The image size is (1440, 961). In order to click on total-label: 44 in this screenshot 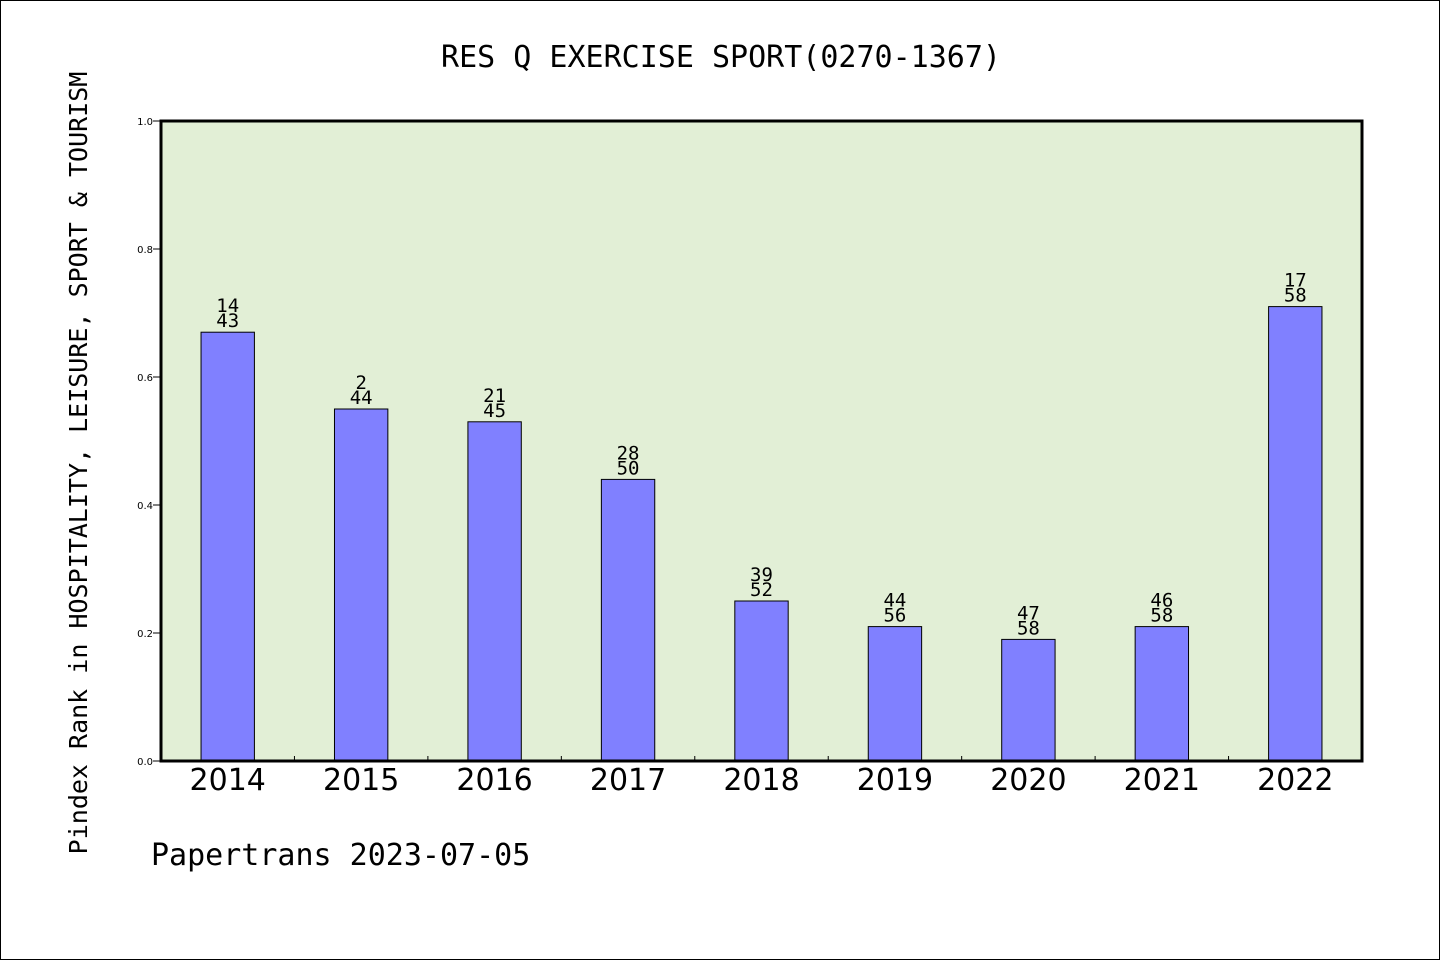, I will do `click(361, 398)`.